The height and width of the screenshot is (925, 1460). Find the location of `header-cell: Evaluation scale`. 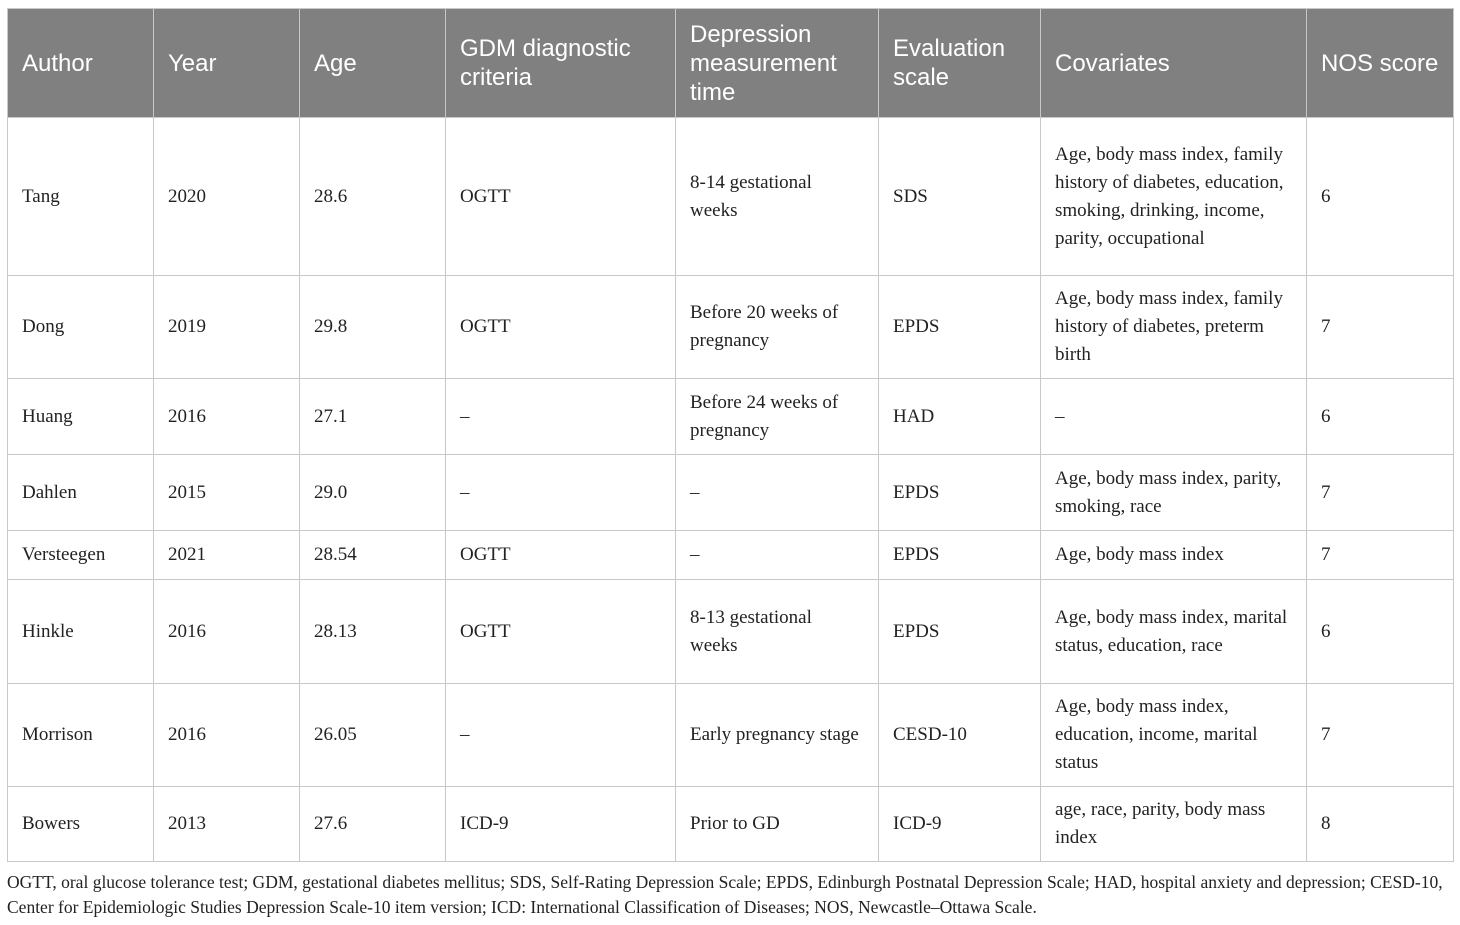

header-cell: Evaluation scale is located at coordinates (959, 63).